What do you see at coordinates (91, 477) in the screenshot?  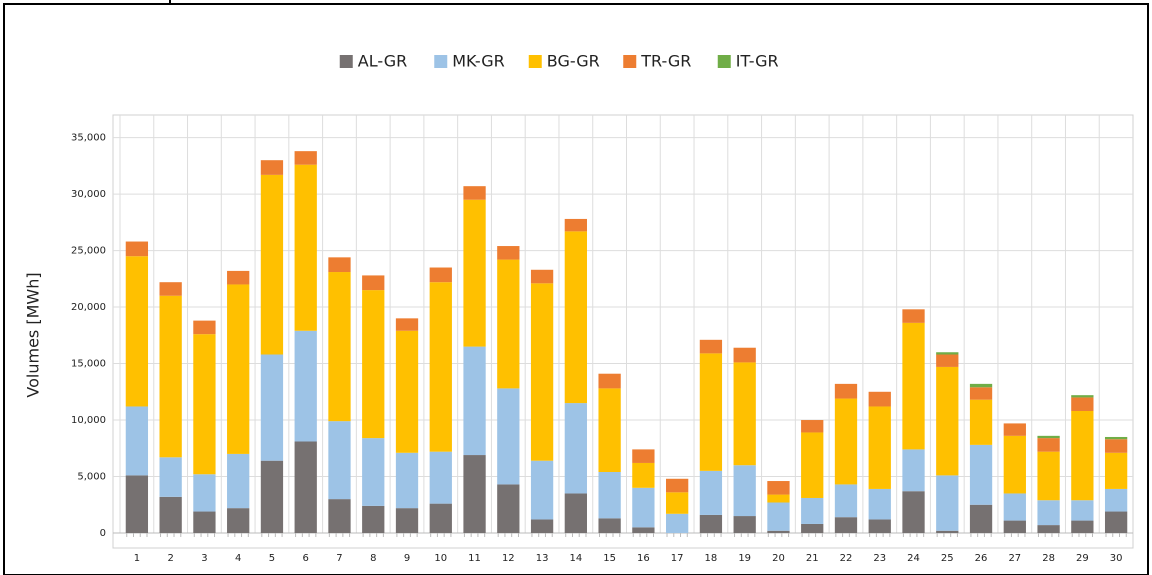 I see `y-tick-label: 5,000` at bounding box center [91, 477].